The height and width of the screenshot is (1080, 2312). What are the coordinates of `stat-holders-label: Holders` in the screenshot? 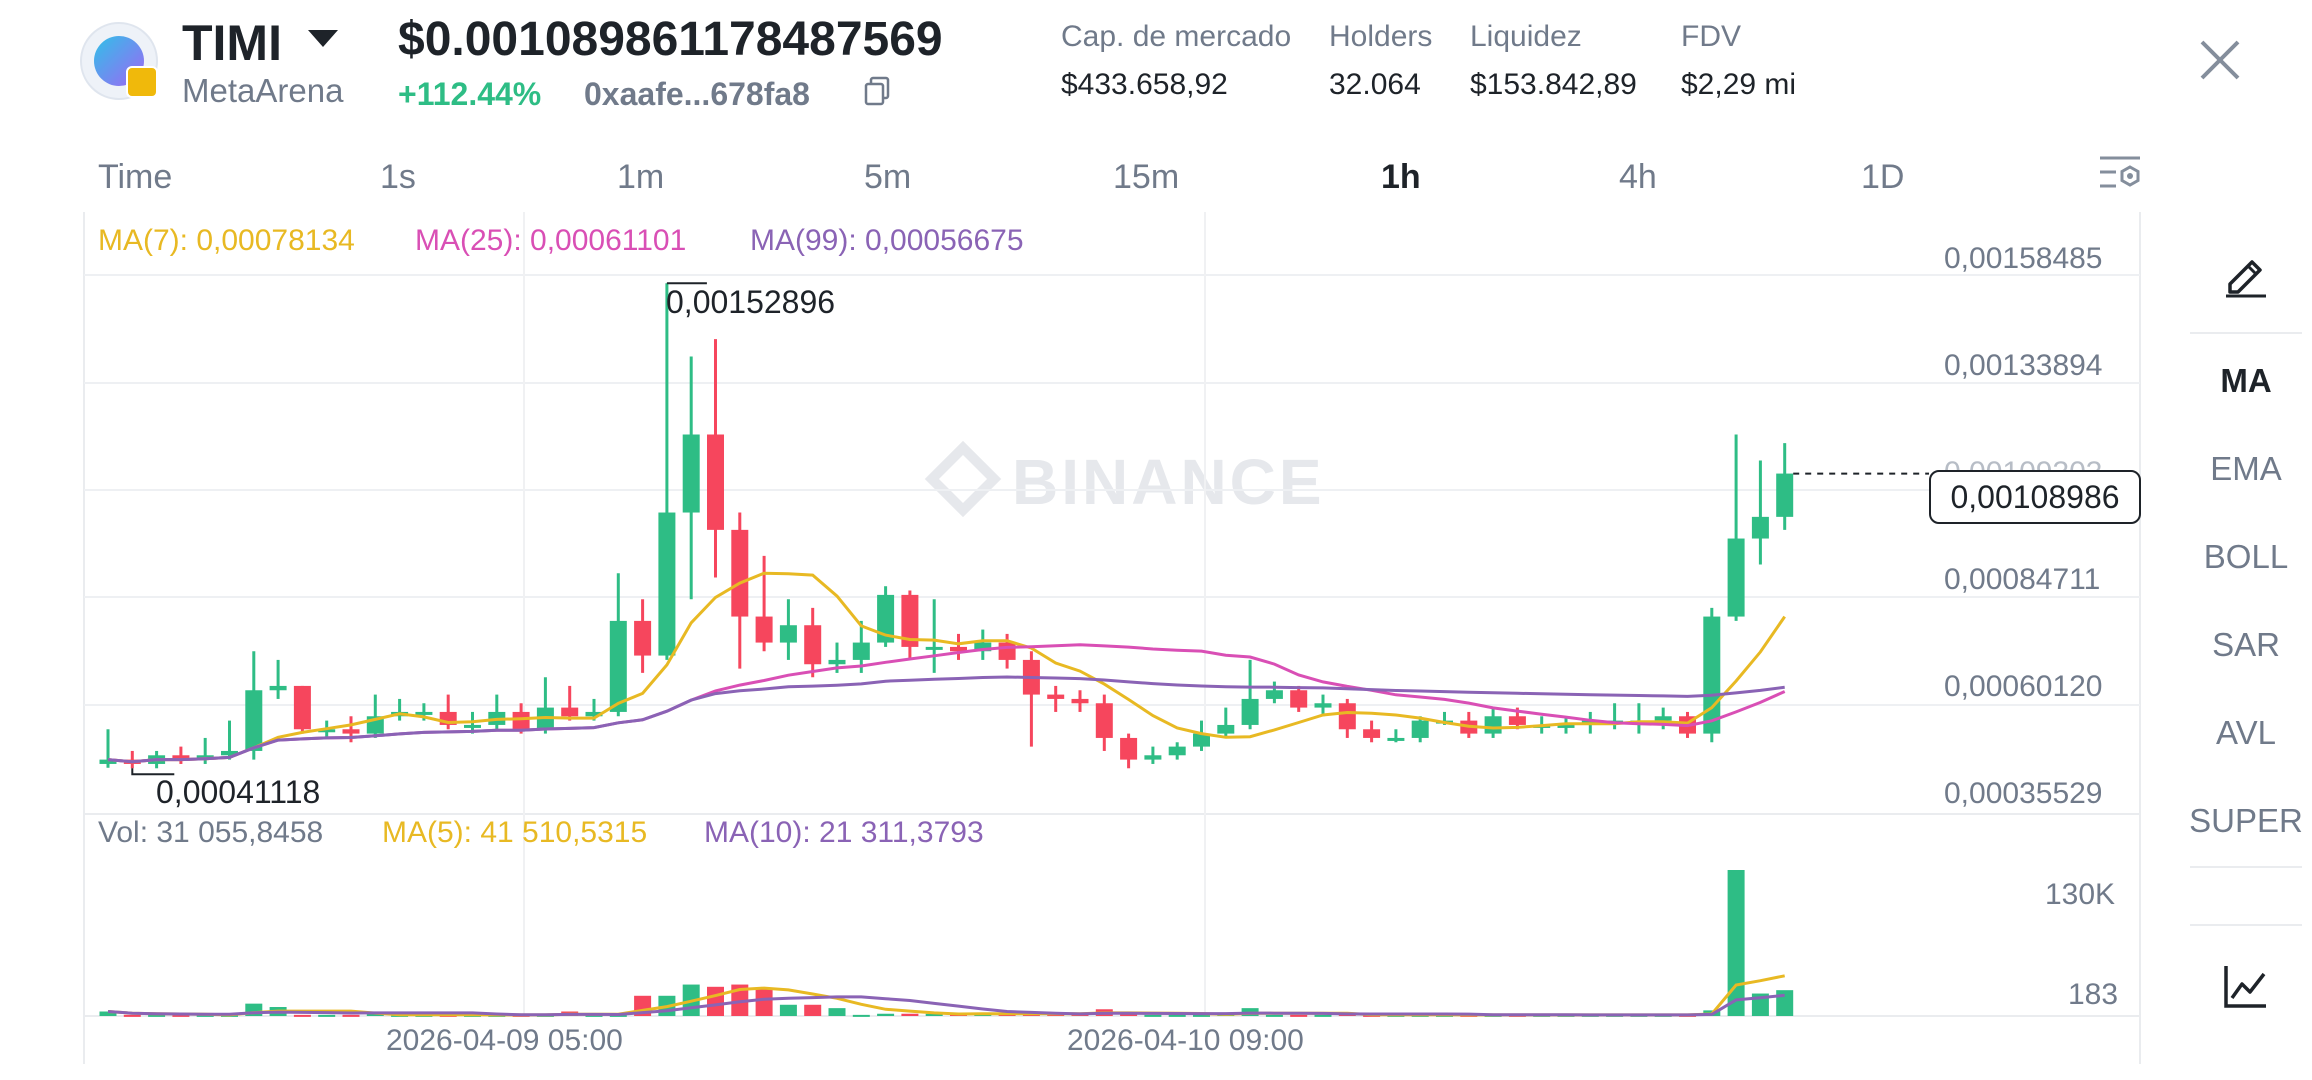 It's located at (1381, 36).